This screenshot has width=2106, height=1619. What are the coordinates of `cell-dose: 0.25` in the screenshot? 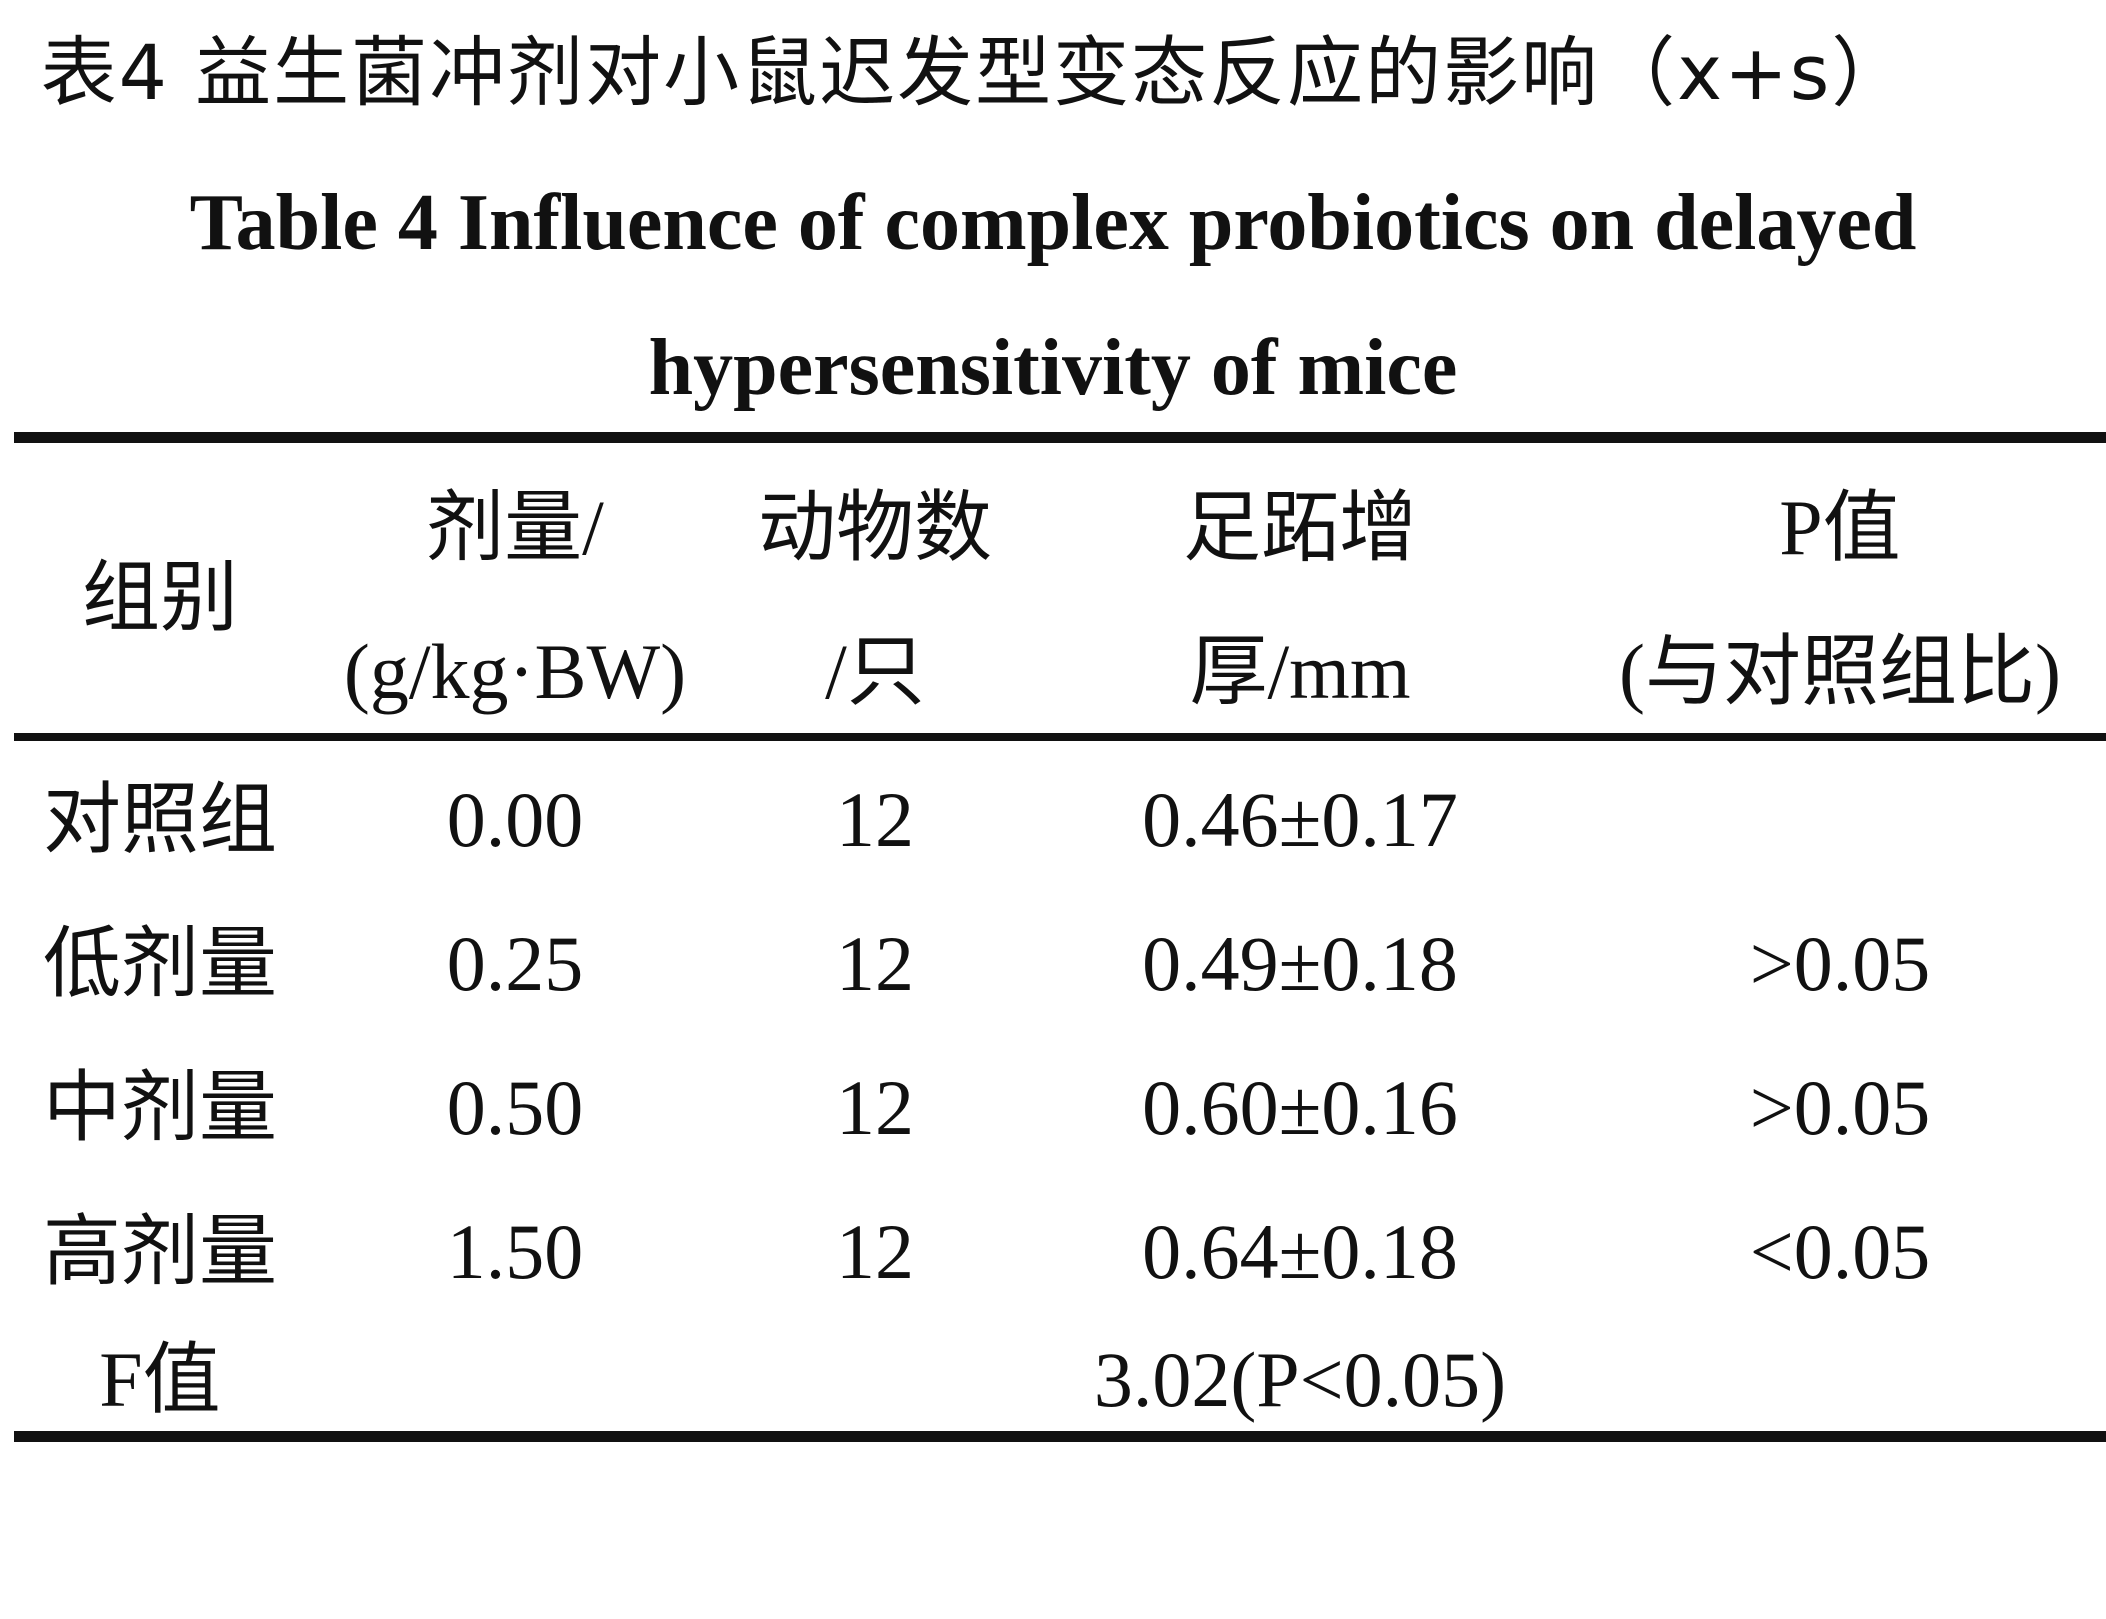 It's located at (515, 963).